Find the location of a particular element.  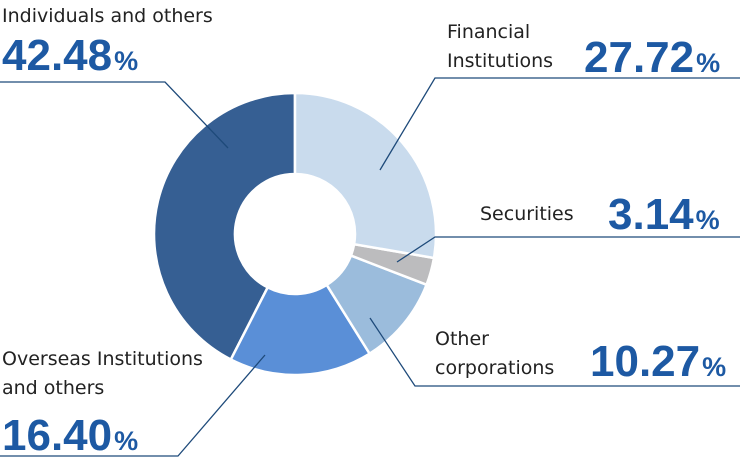

value-label: 3.14% is located at coordinates (664, 214).